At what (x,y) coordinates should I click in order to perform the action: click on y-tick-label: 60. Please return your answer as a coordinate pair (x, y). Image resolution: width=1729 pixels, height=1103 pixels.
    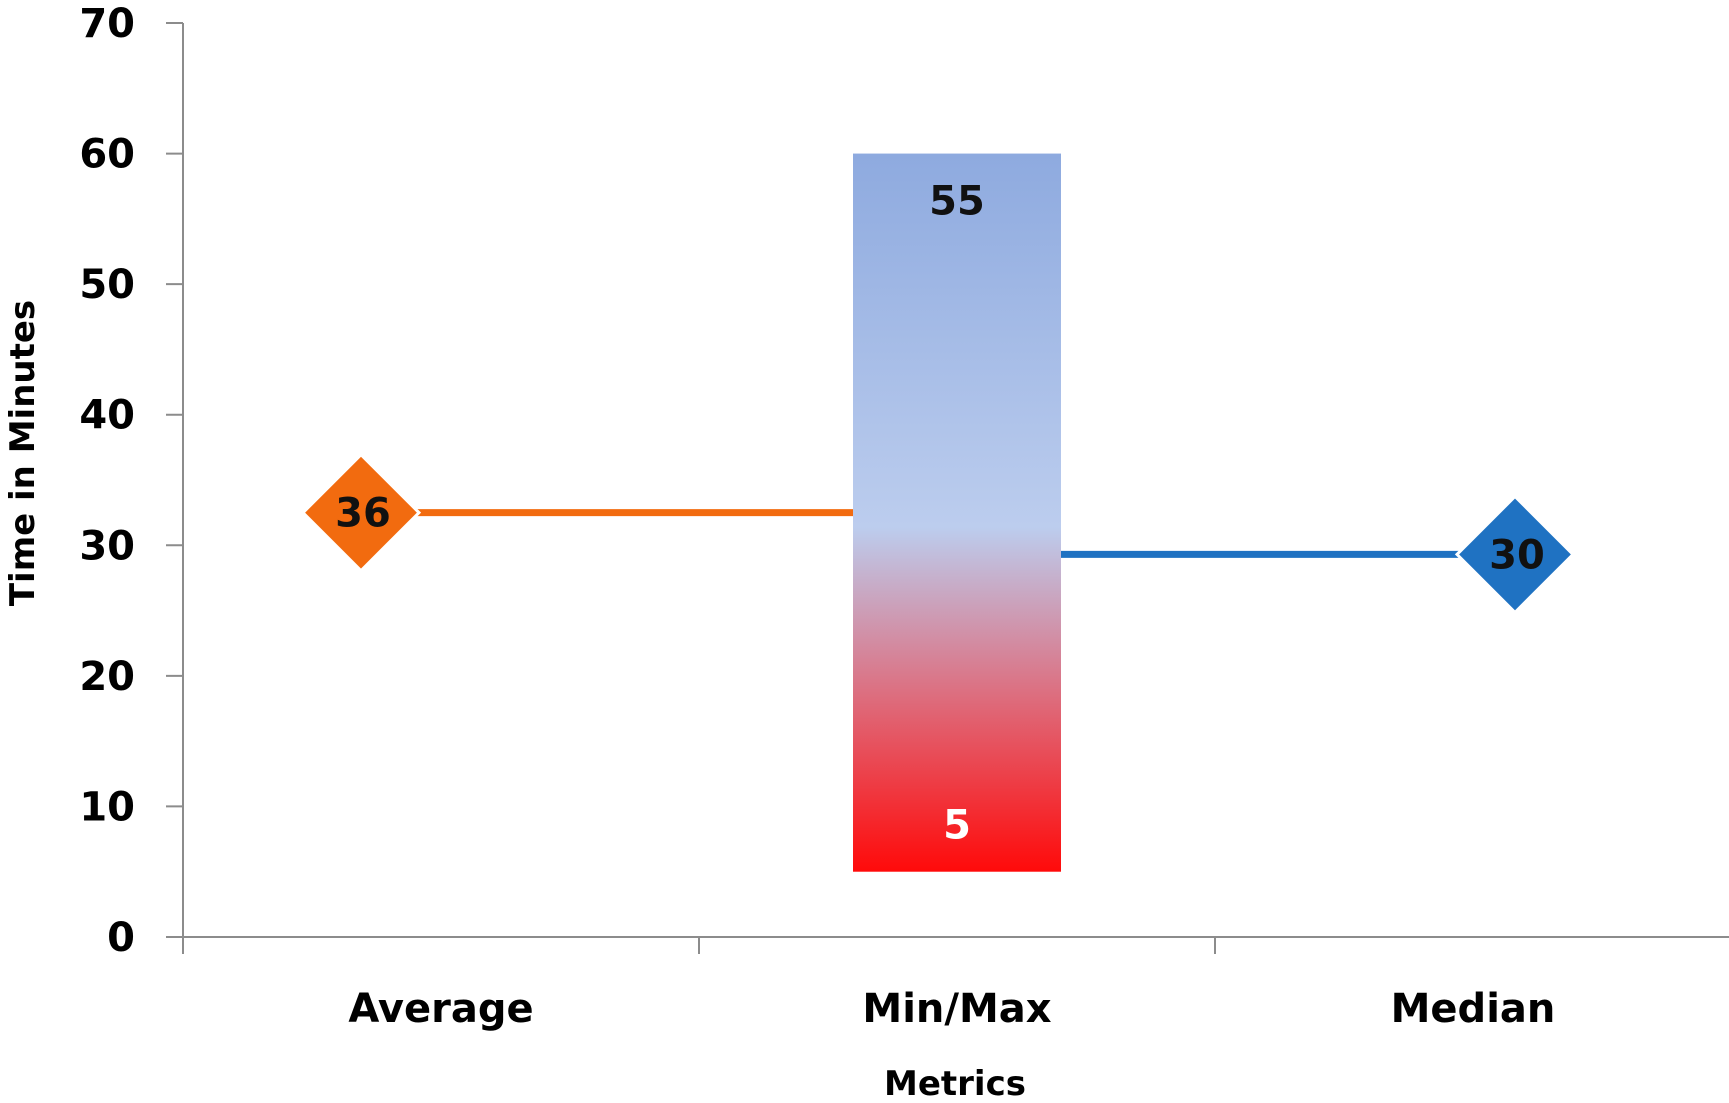
    Looking at the image, I should click on (107, 155).